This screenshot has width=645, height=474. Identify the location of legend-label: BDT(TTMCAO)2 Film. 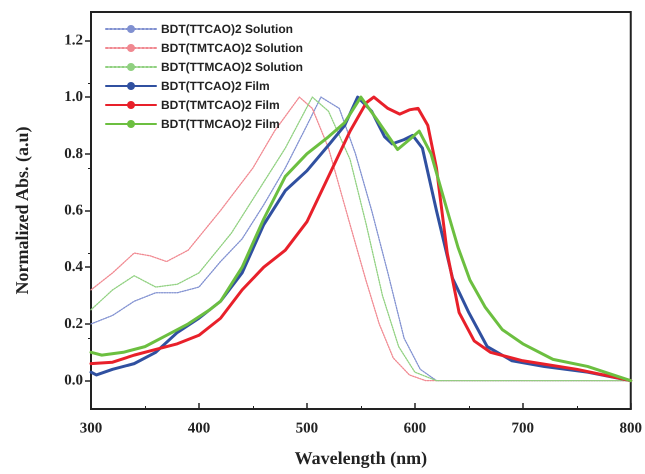
(220, 124).